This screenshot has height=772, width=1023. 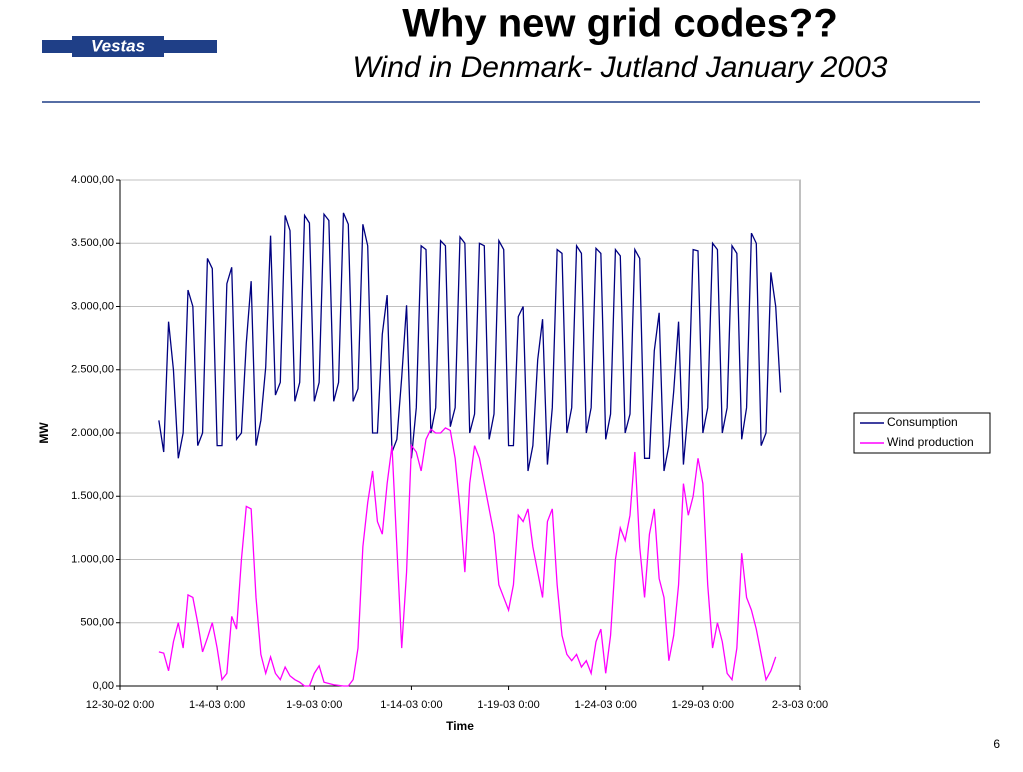 I want to click on y-tick-label: 0,00, so click(x=103, y=686).